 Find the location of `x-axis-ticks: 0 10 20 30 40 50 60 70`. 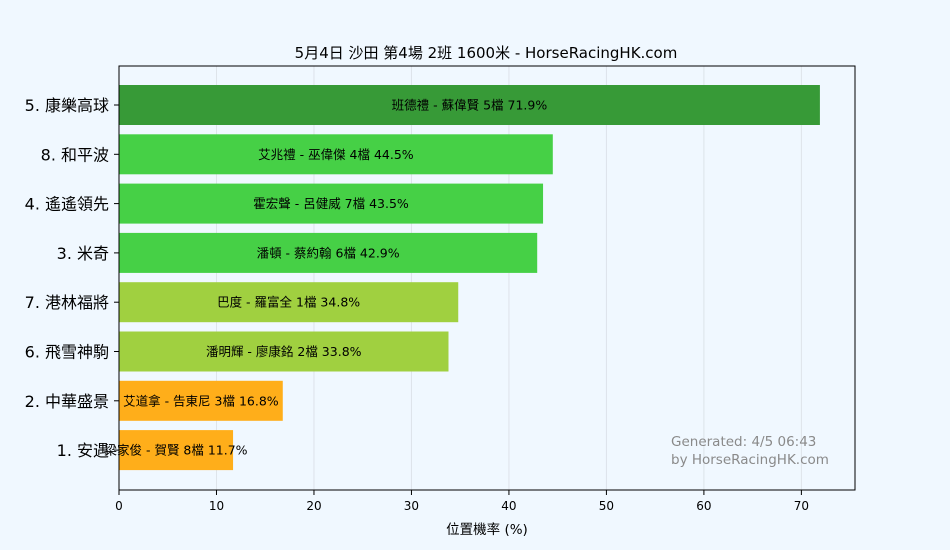

x-axis-ticks: 0 10 20 30 40 50 60 70 is located at coordinates (462, 501).